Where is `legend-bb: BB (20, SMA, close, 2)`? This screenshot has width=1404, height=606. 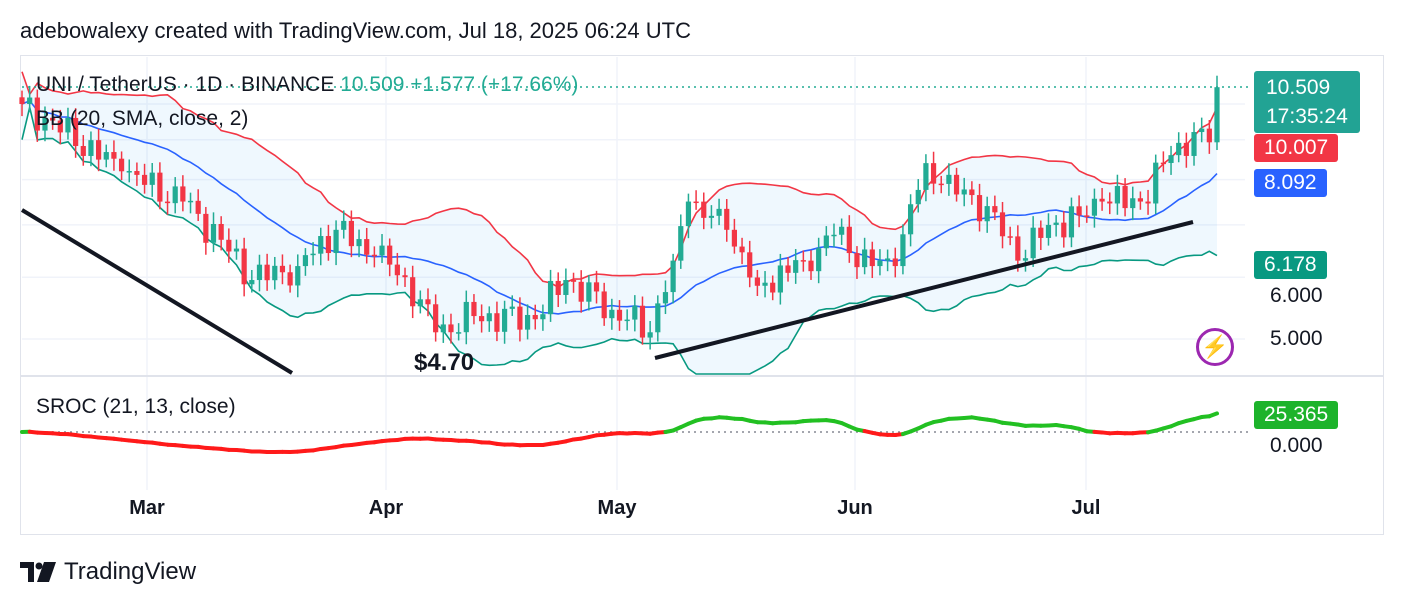
legend-bb: BB (20, SMA, close, 2) is located at coordinates (142, 118).